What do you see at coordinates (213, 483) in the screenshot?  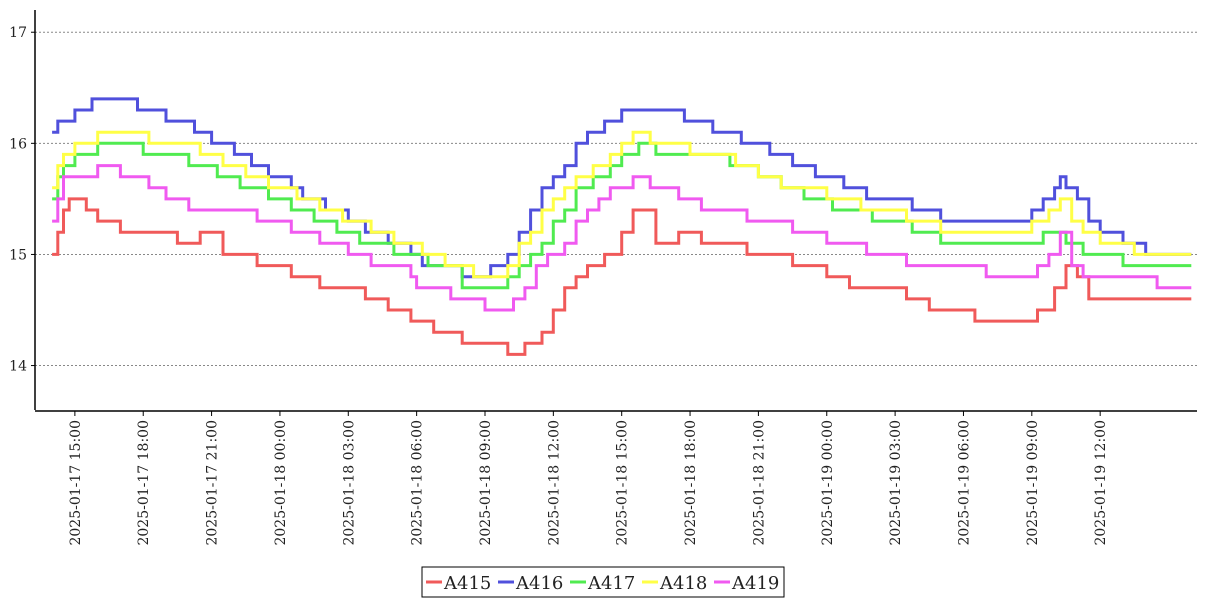 I see `x-tick-label: 2025-01-17 21:00` at bounding box center [213, 483].